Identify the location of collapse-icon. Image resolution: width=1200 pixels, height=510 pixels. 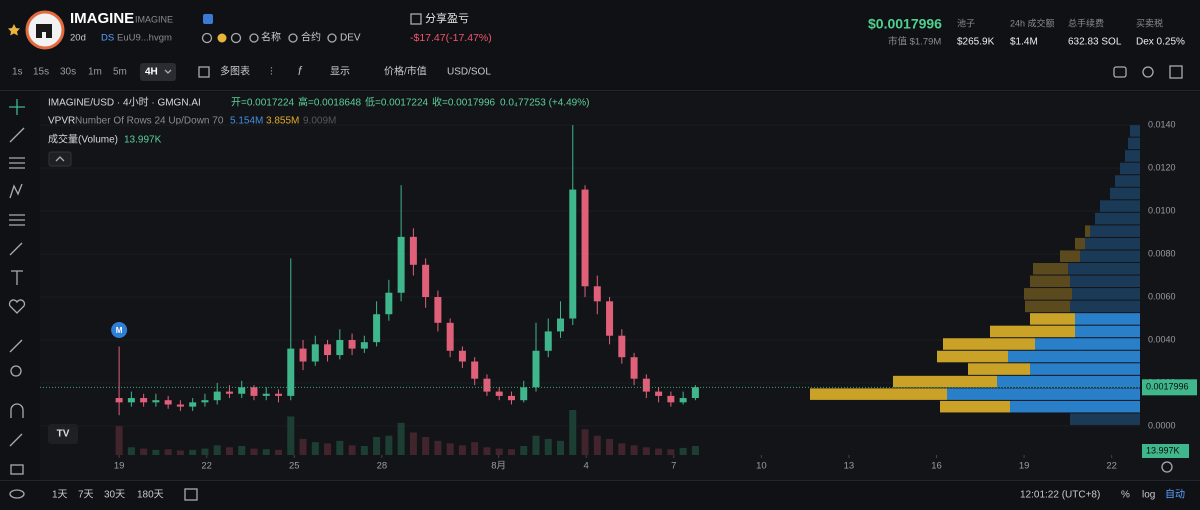
(60, 159).